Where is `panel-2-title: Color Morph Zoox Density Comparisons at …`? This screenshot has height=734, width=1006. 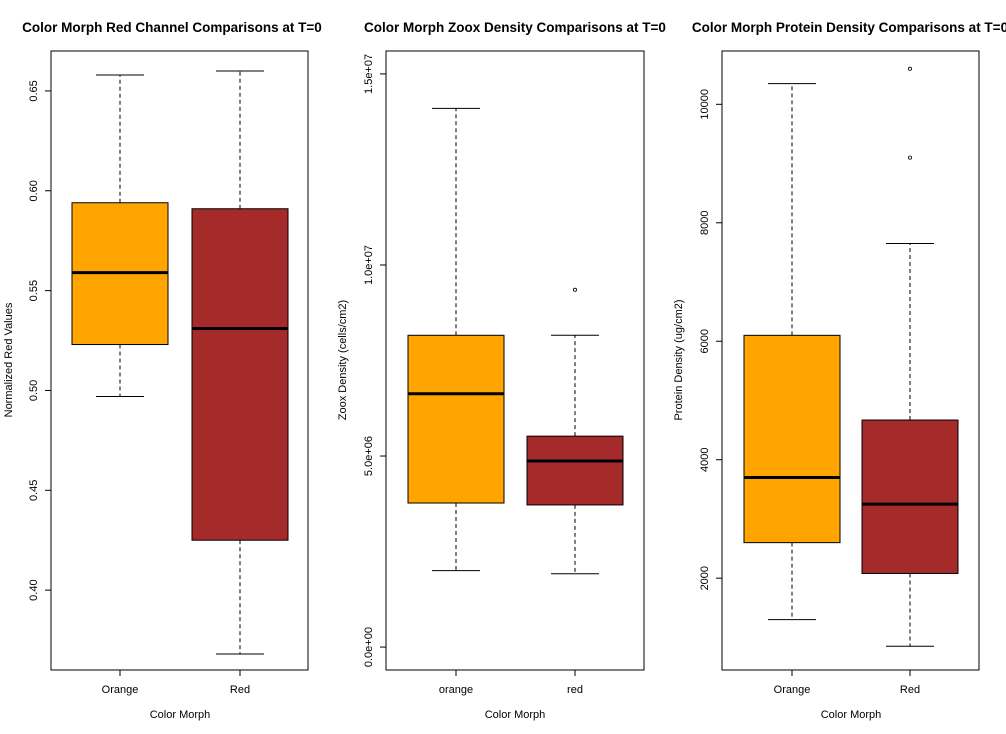 panel-2-title: Color Morph Zoox Density Comparisons at … is located at coordinates (515, 27).